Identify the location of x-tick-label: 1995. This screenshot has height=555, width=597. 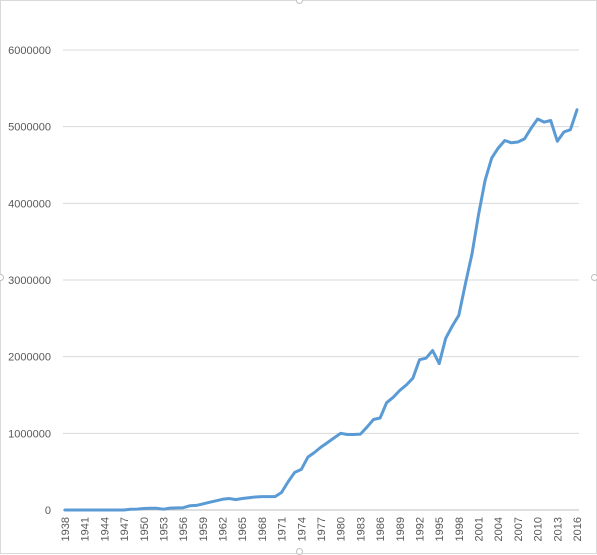
(440, 529).